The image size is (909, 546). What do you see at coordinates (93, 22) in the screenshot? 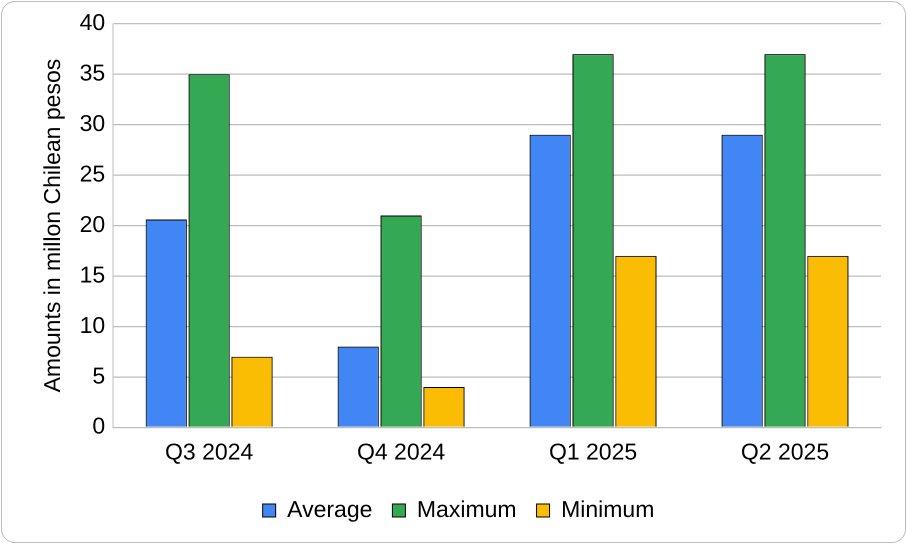
I see `y-tick-label: 40` at bounding box center [93, 22].